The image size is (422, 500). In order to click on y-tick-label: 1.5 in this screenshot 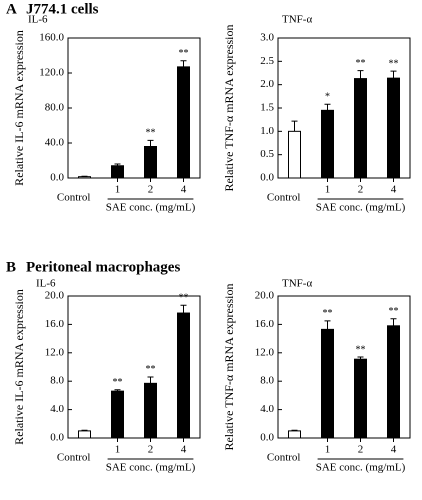, I will do `click(267, 108)`.